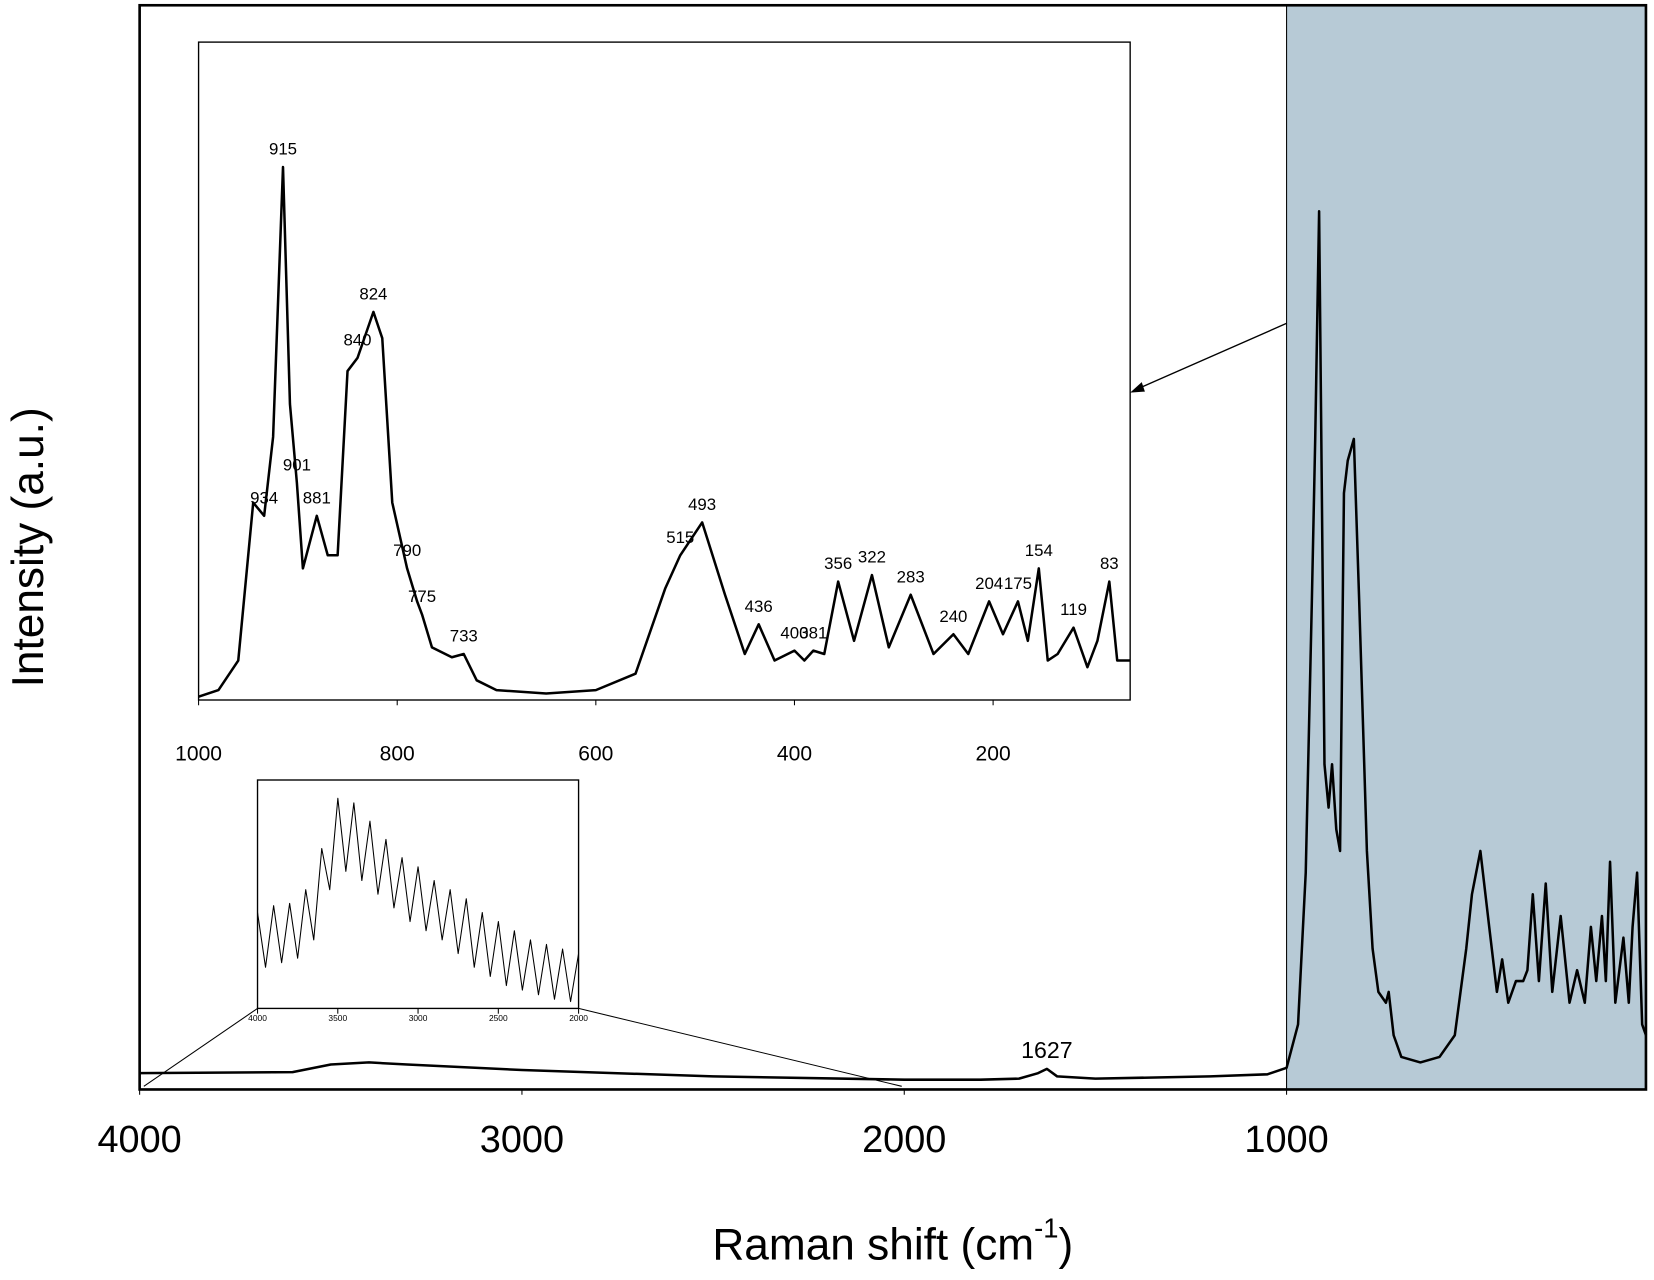  Describe the element at coordinates (297, 465) in the screenshot. I see `peak-label: 901` at that location.